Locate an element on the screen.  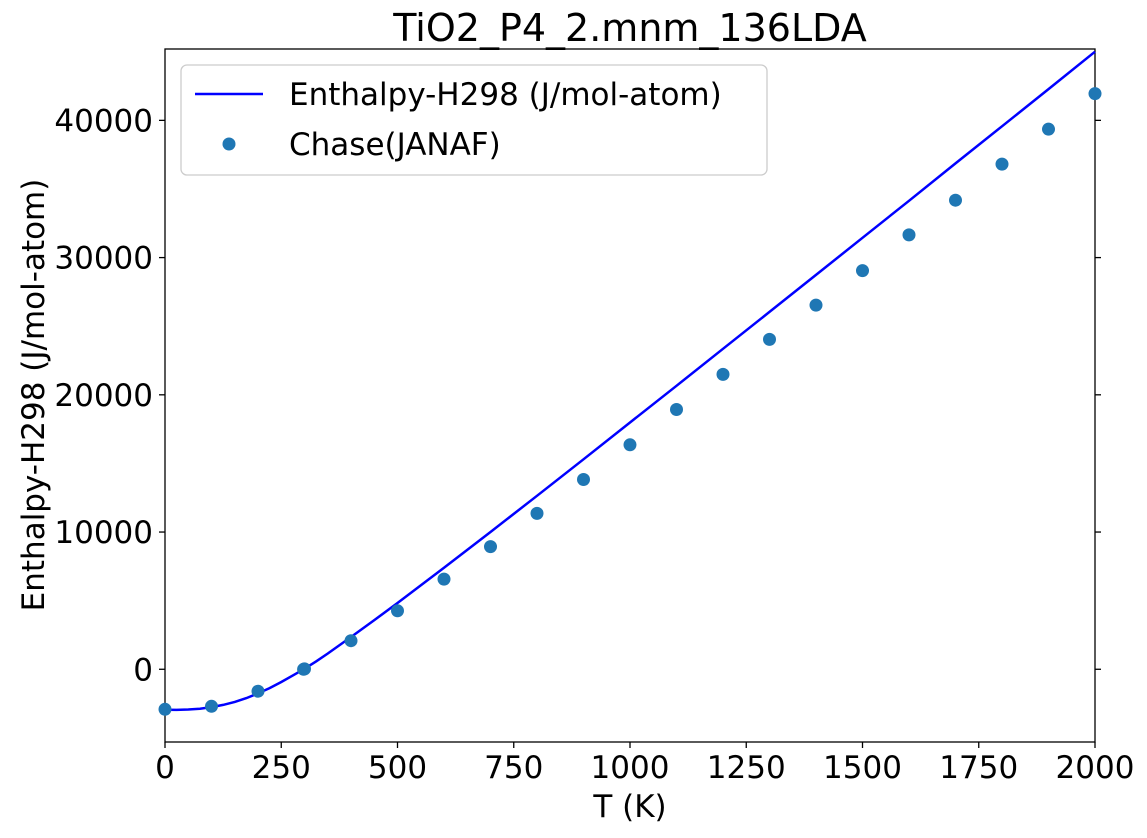
legend-point-swatch is located at coordinates (229, 144).